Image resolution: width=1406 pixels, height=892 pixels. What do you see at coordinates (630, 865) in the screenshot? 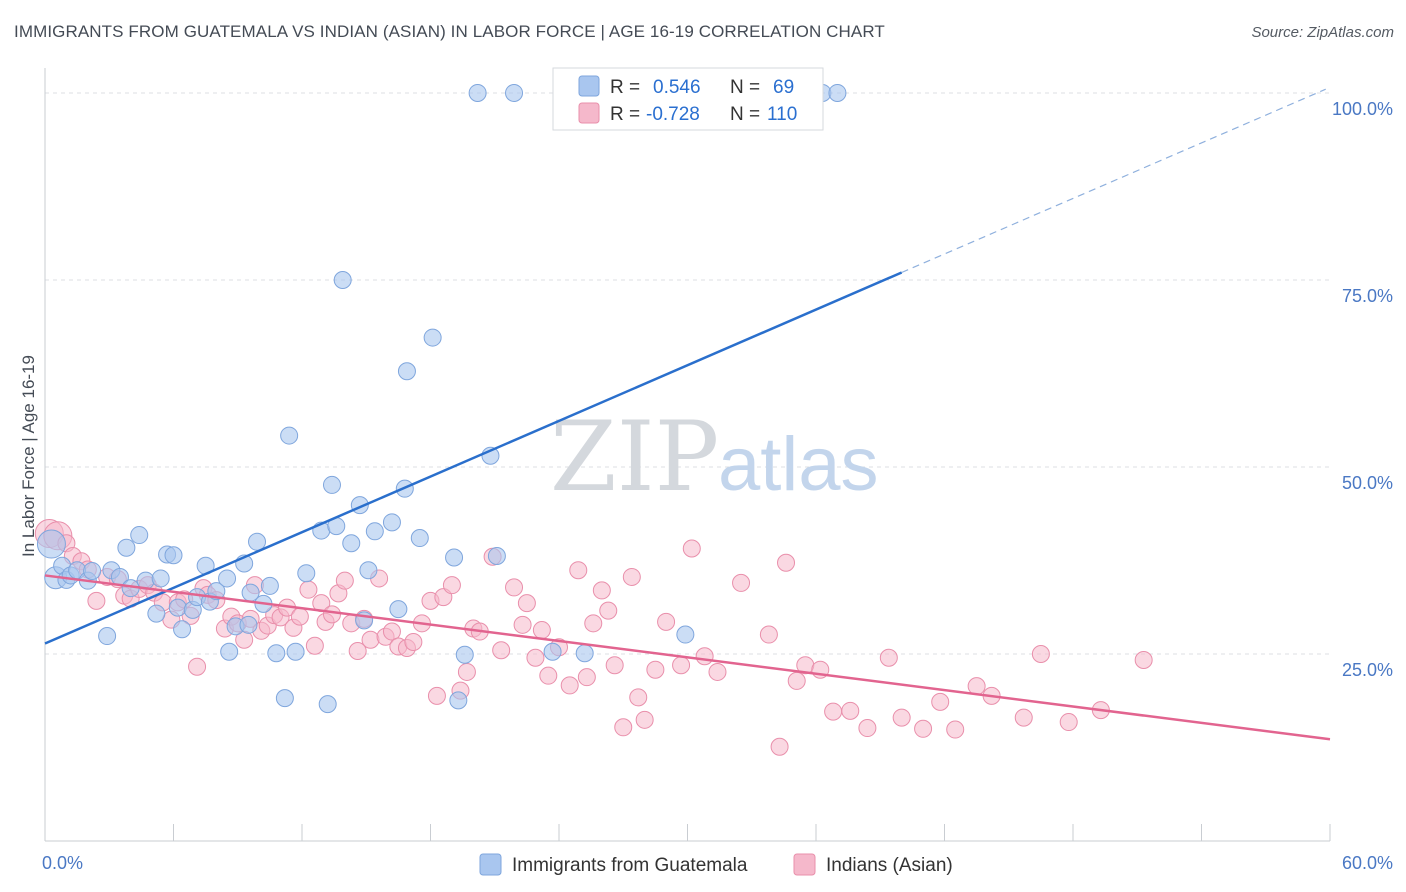
I see `legend-bottom-label-guatemala: Immigrants from Guatemala` at bounding box center [630, 865].